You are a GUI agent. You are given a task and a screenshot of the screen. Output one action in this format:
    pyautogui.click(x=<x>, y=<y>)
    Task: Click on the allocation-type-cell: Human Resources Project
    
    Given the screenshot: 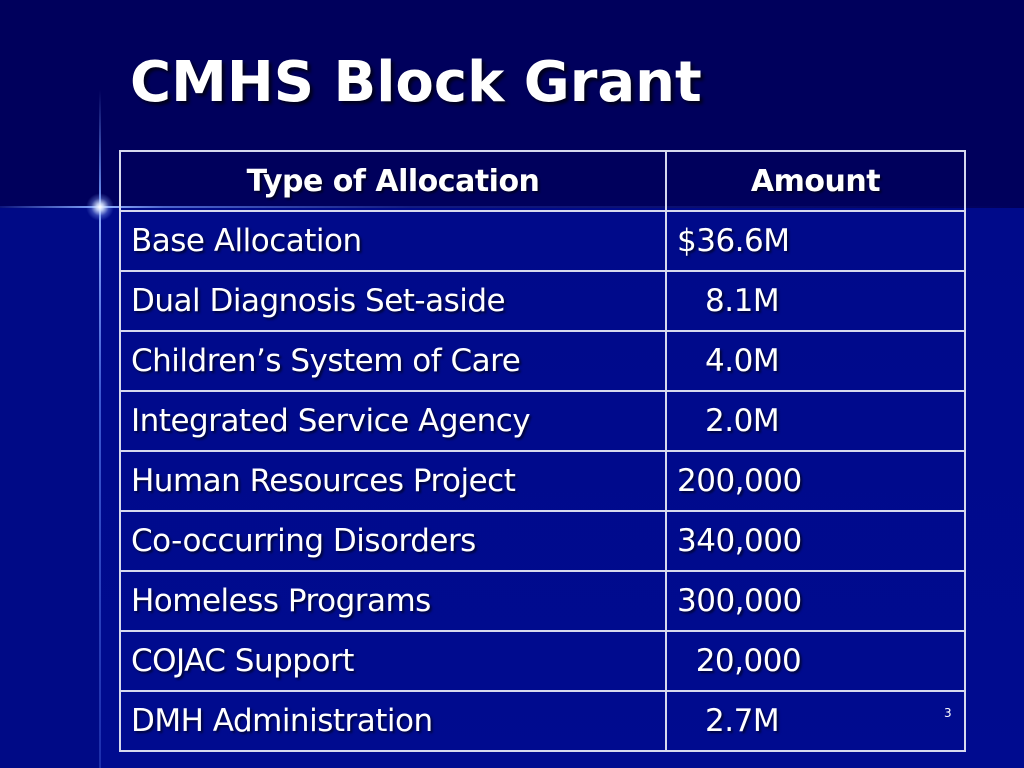 What is the action you would take?
    pyautogui.click(x=393, y=481)
    